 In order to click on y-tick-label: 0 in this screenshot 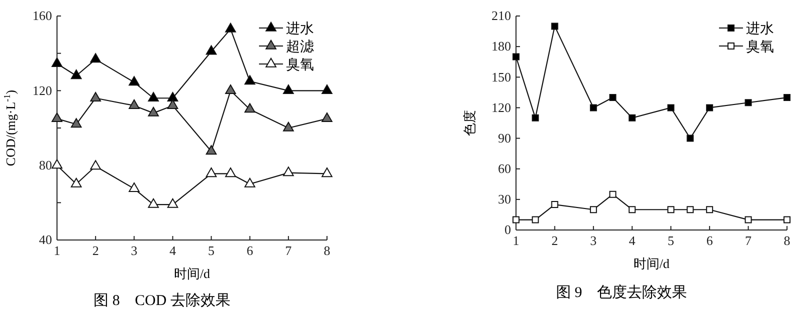, I will do `click(507, 230)`.